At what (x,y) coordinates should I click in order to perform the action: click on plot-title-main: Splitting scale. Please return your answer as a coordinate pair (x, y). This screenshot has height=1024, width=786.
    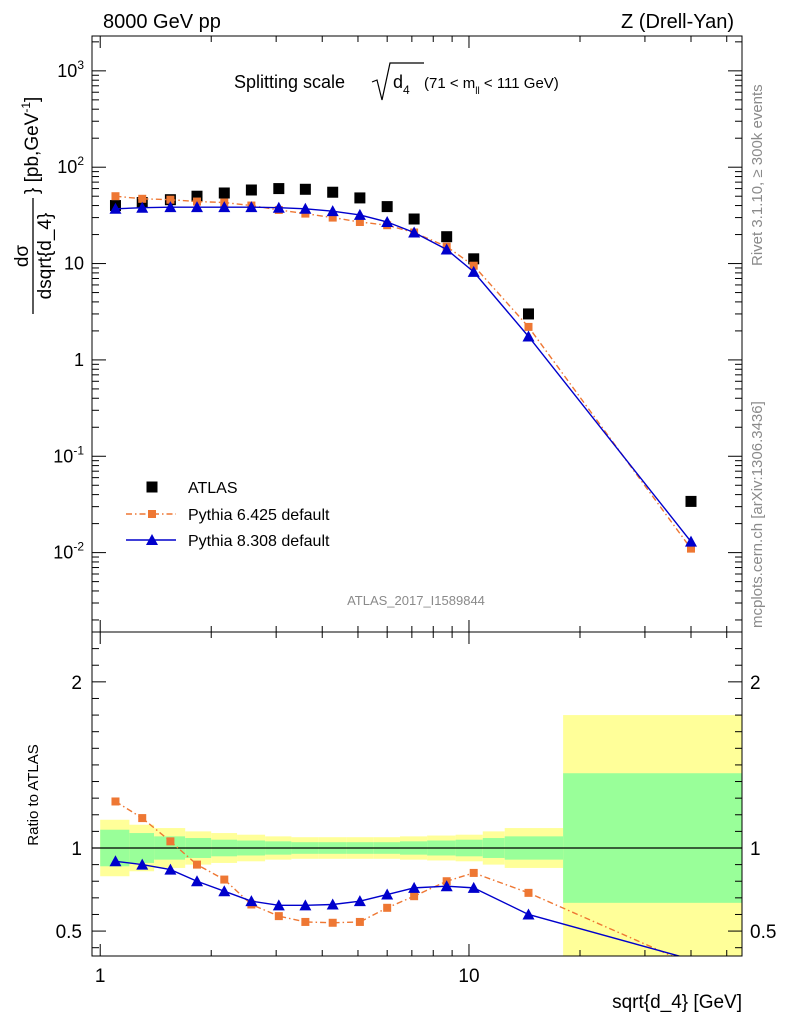
    Looking at the image, I should click on (289, 82).